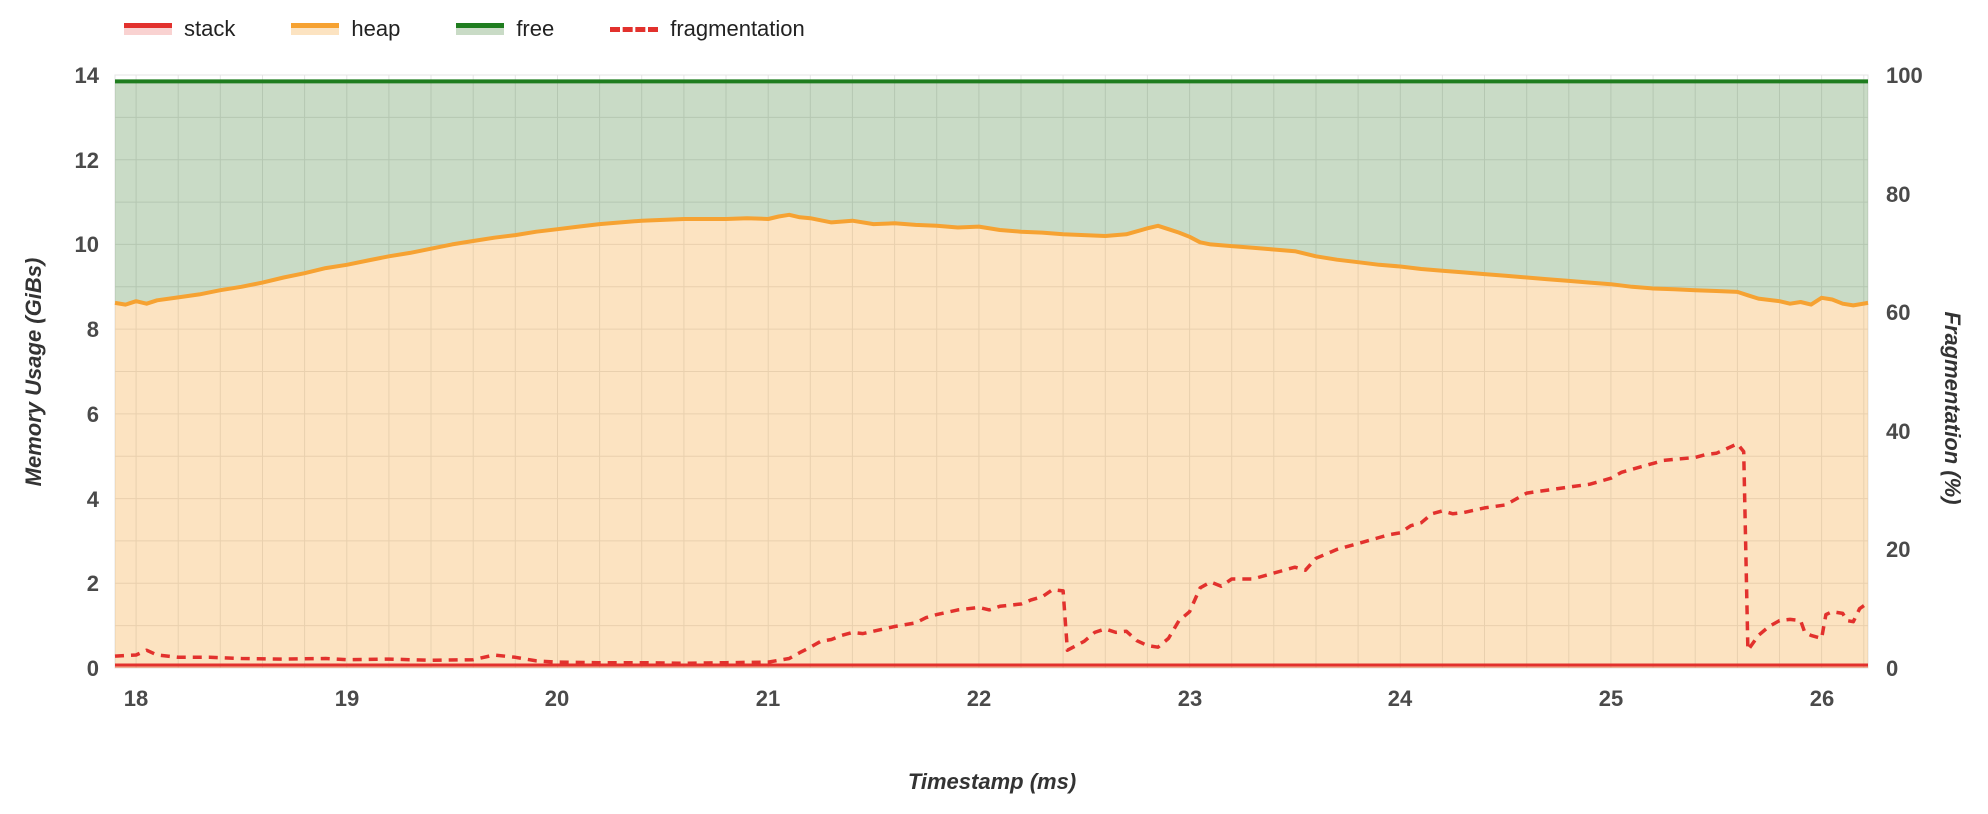  What do you see at coordinates (376, 28) in the screenshot?
I see `legend-label: heap` at bounding box center [376, 28].